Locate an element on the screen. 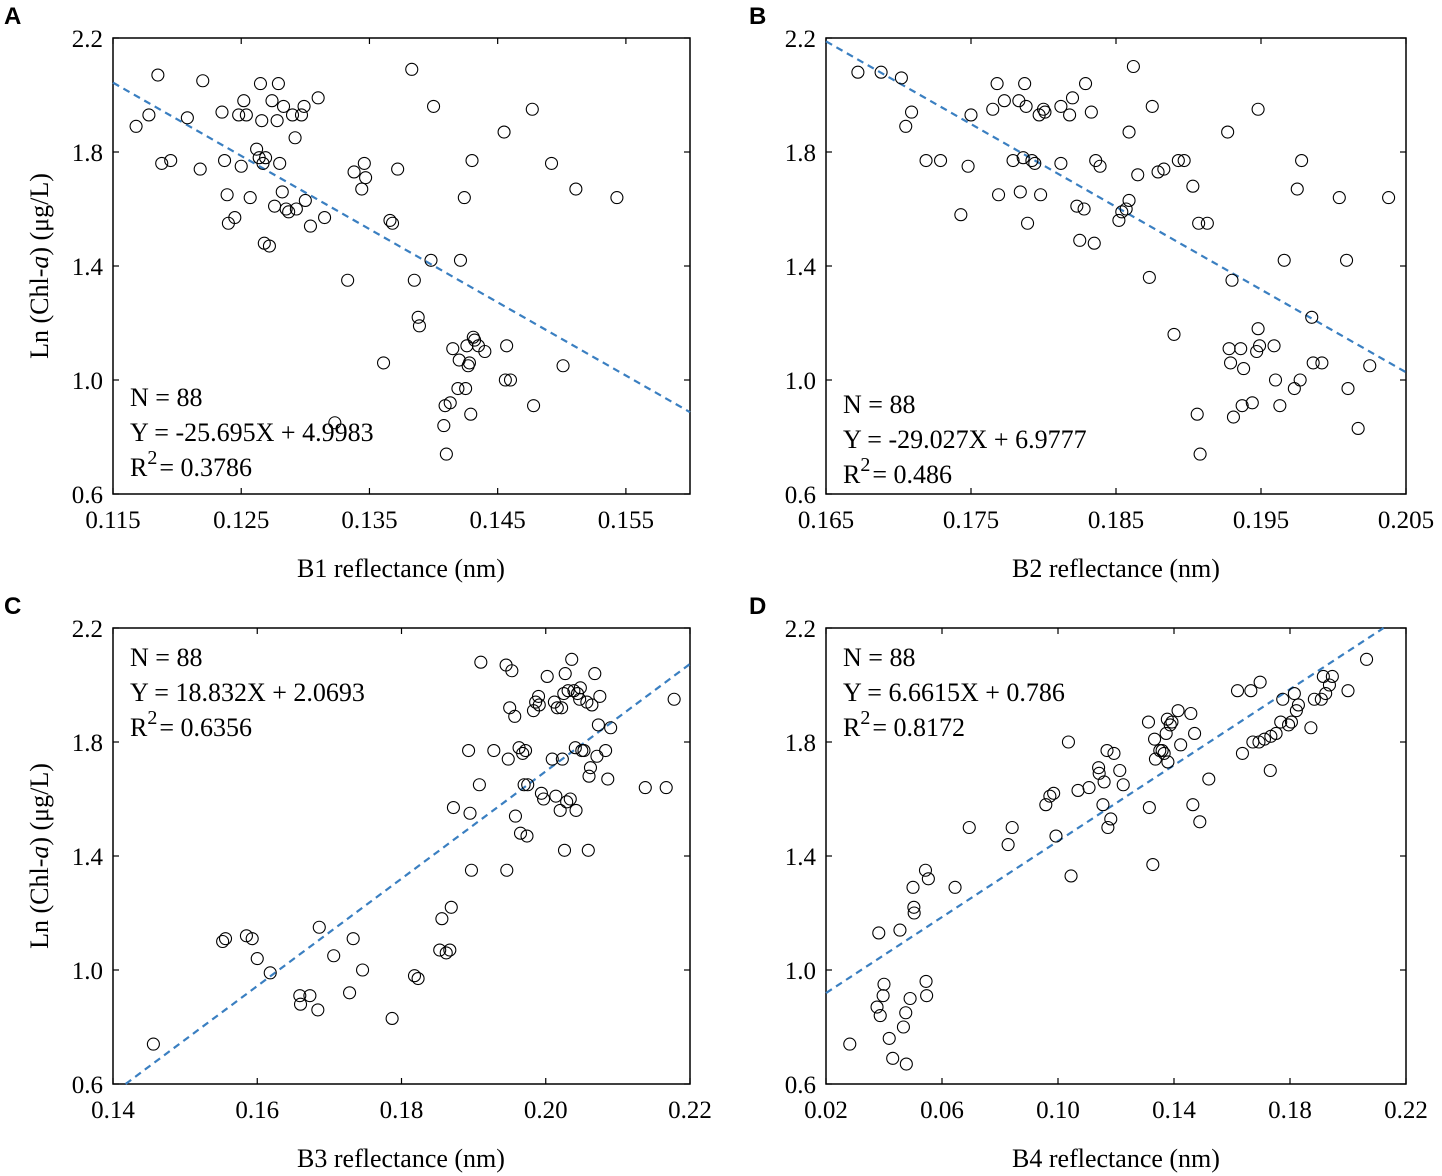 This screenshot has width=1442, height=1176. x-tick-label-d: 0.22 is located at coordinates (1406, 1110).